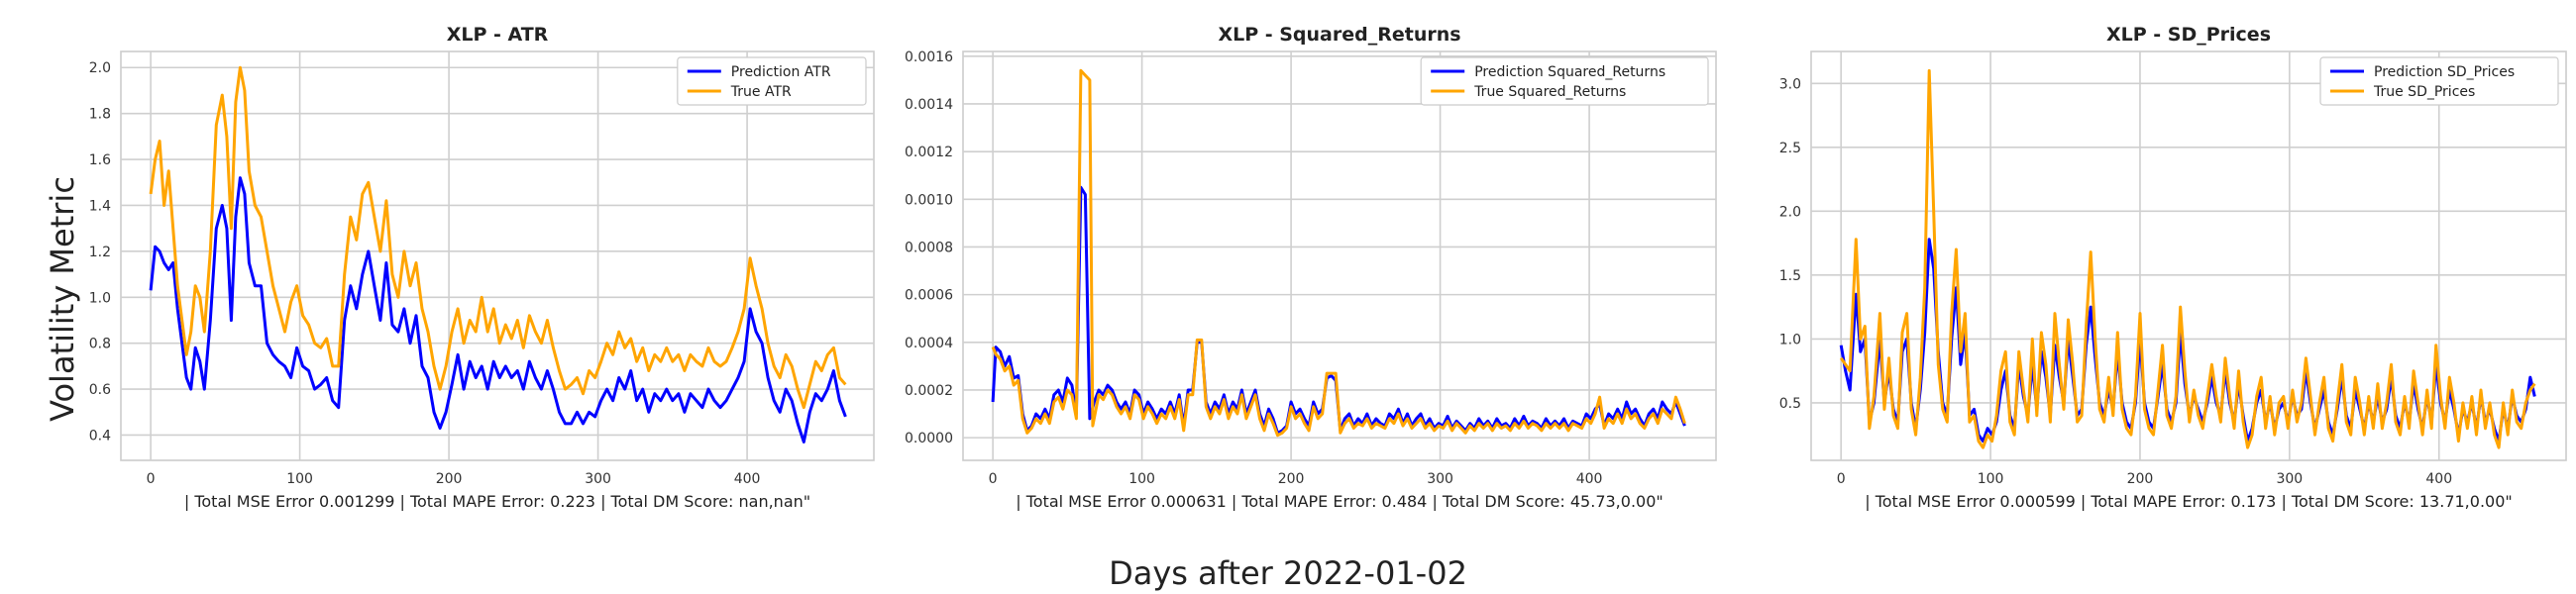  I want to click on y-tick-label: 0.0006, so click(929, 296).